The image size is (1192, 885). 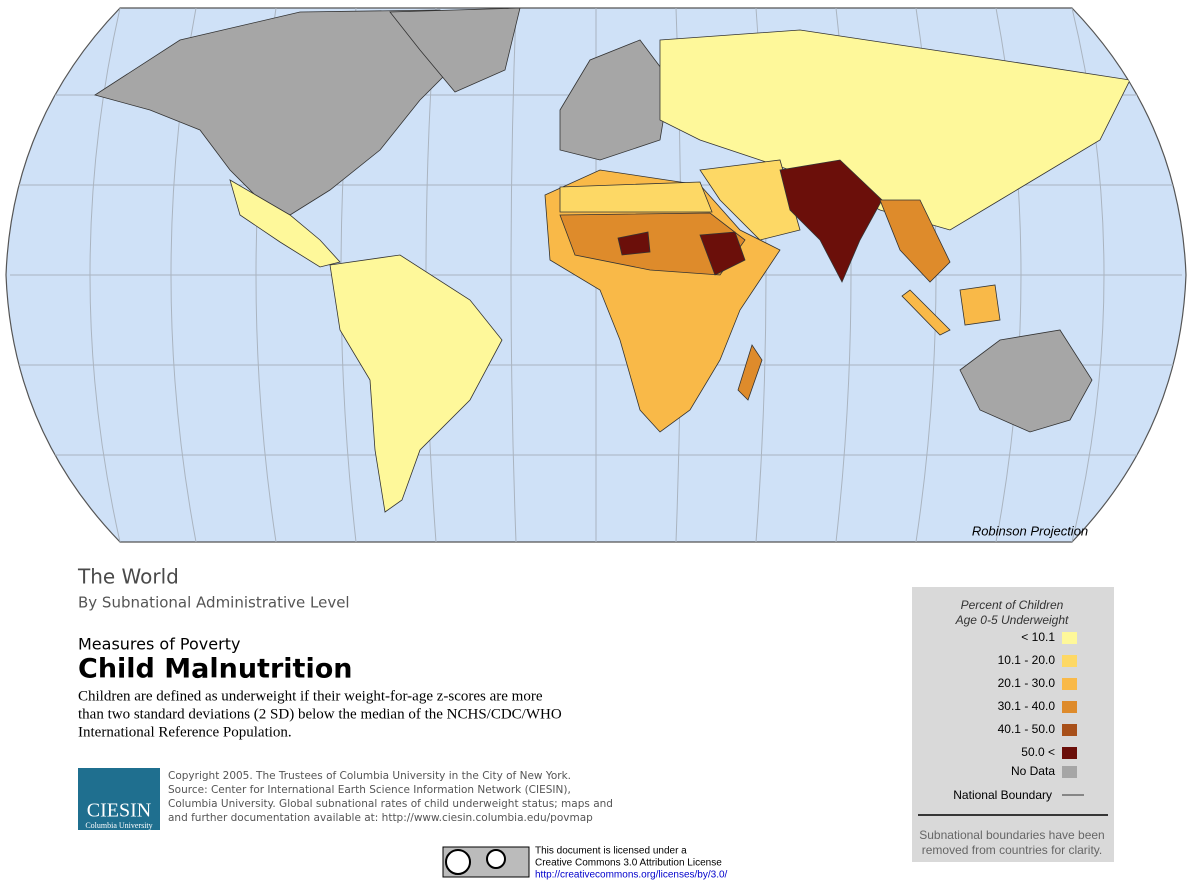 What do you see at coordinates (1027, 683) in the screenshot?
I see `legend-label: 20.1 - 30.0` at bounding box center [1027, 683].